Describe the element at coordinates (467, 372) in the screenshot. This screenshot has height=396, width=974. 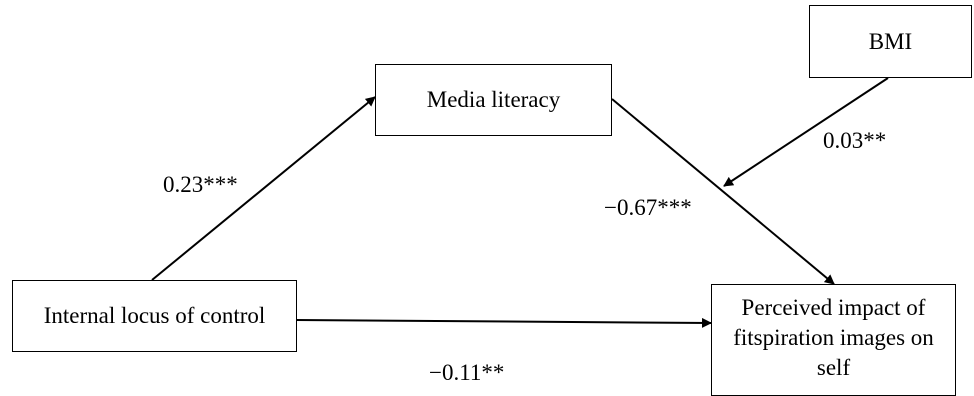
I see `coef-locus-to-impact: −0.11**` at that location.